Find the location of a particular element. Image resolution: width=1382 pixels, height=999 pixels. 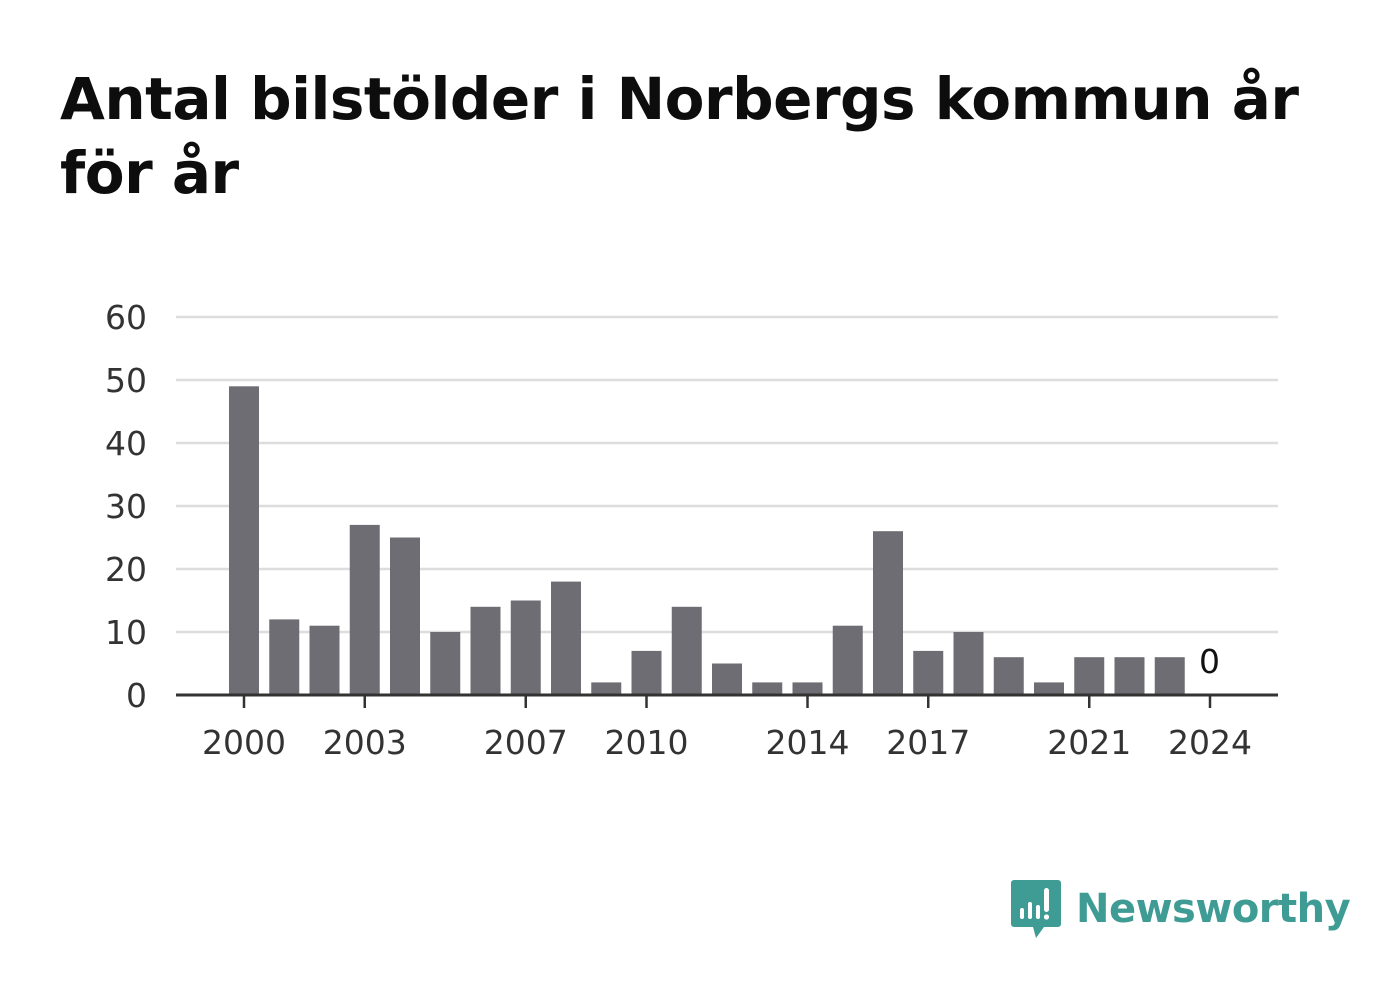

y-tick-label: 30 is located at coordinates (126, 506).